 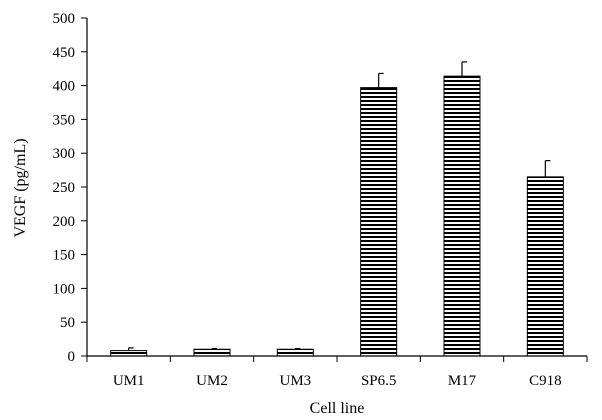 I want to click on y-tick-label: 300, so click(x=64, y=154).